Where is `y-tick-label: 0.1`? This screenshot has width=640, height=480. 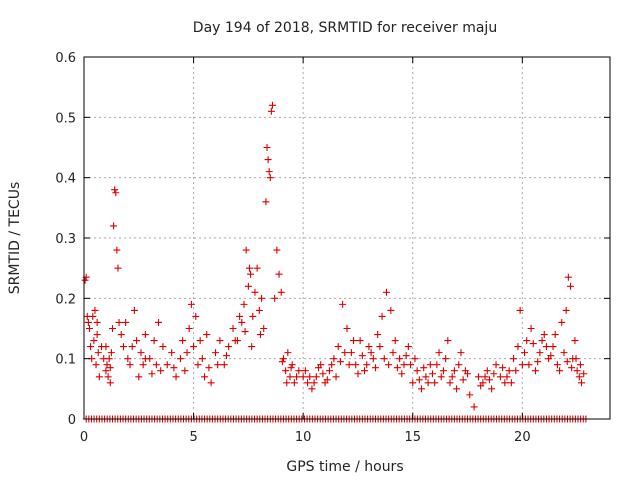 y-tick-label: 0.1 is located at coordinates (65, 360).